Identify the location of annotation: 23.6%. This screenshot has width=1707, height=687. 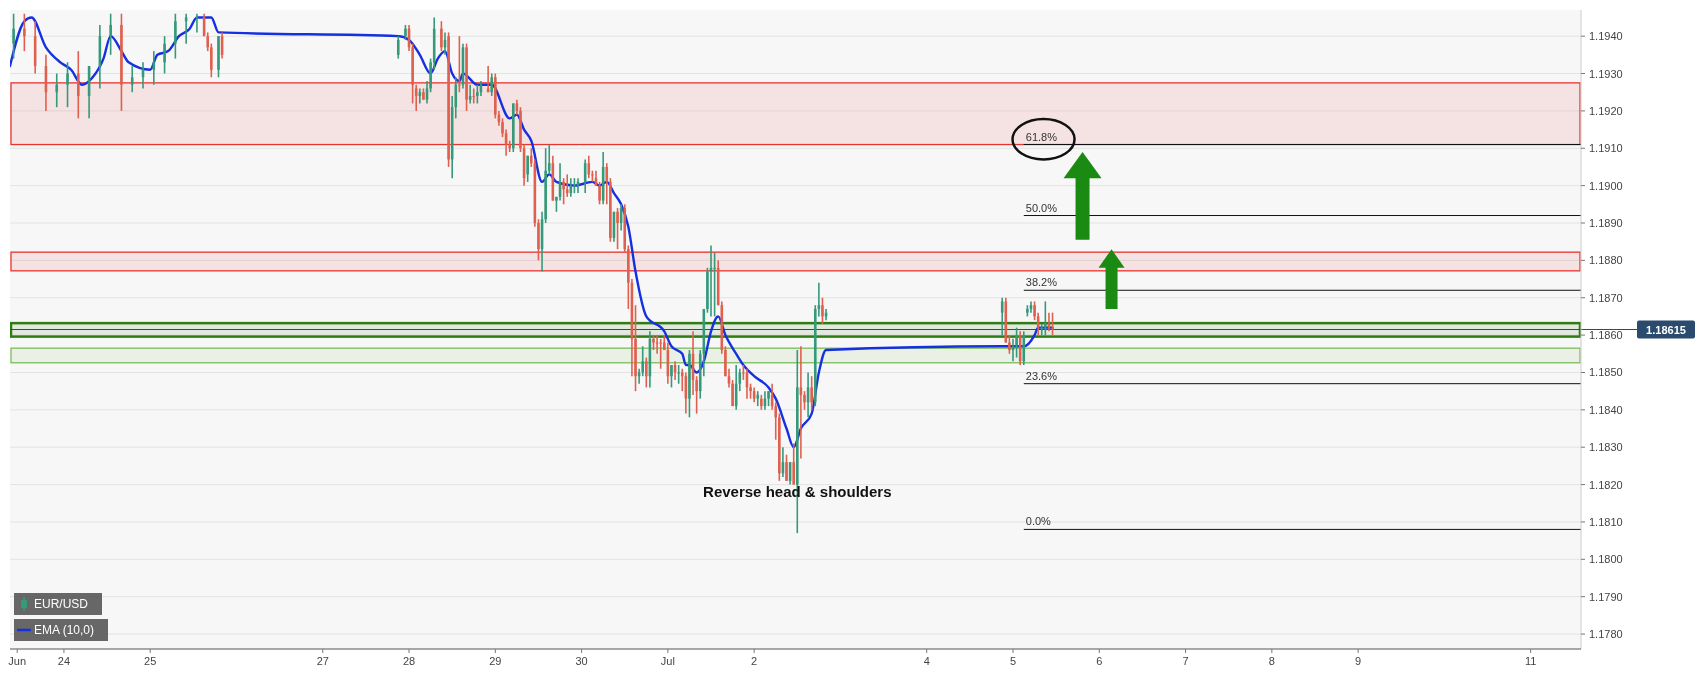
(1041, 375).